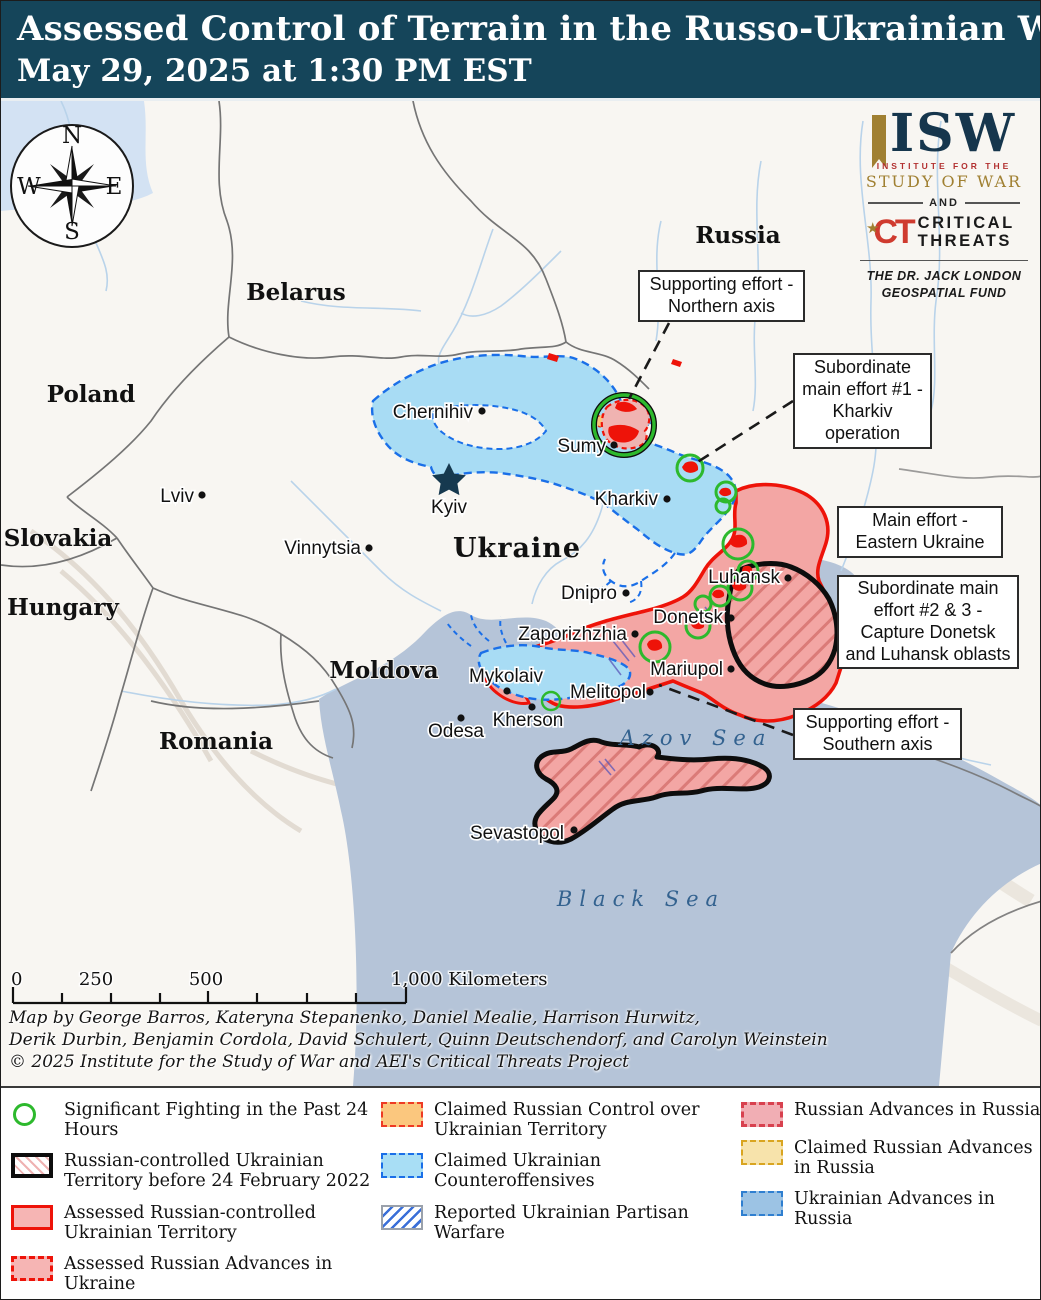 Image resolution: width=1041 pixels, height=1300 pixels. Describe the element at coordinates (506, 676) in the screenshot. I see `city-label-mykolaiv: Mykolaiv` at that location.